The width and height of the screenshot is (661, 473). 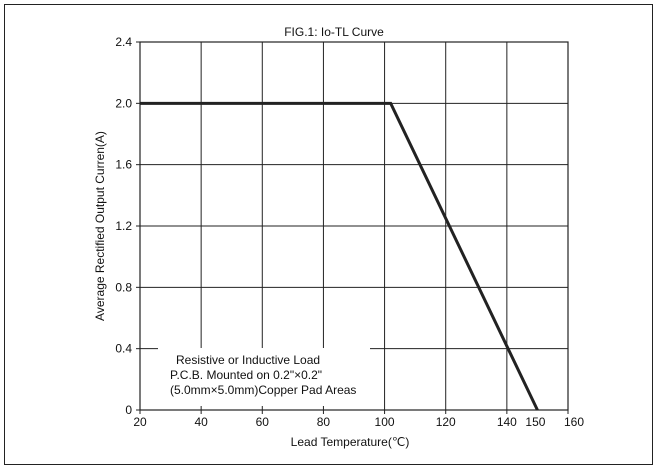 What do you see at coordinates (385, 422) in the screenshot?
I see `x-tick-label: 100` at bounding box center [385, 422].